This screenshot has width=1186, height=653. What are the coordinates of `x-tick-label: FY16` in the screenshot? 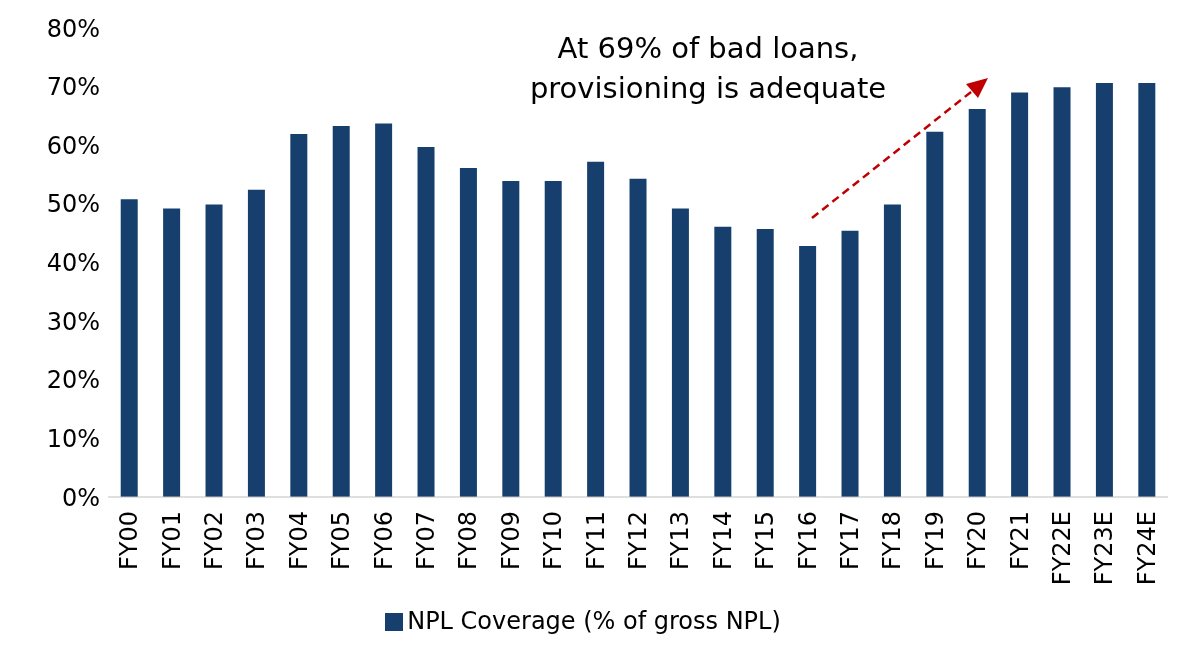 It's located at (807, 541).